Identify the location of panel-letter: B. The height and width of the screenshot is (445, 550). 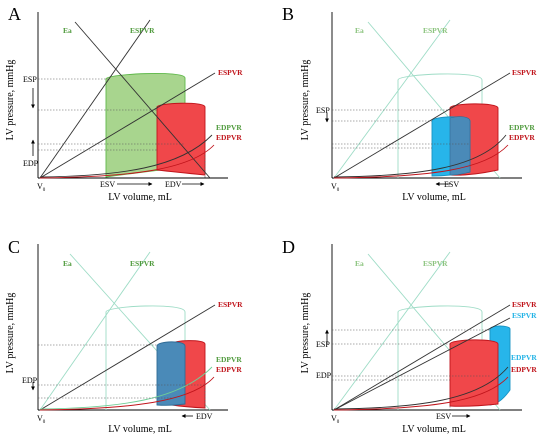
(288, 14).